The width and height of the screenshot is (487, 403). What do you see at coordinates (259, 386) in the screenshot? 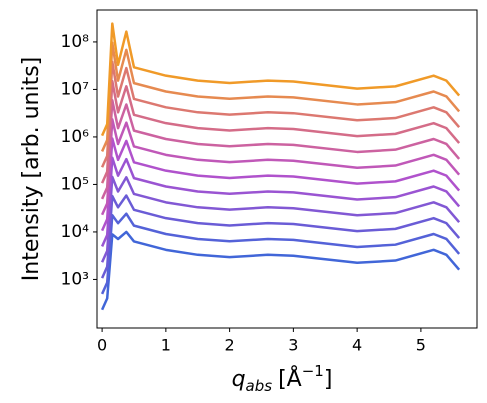
I see `x-label-subscript: abs` at bounding box center [259, 386].